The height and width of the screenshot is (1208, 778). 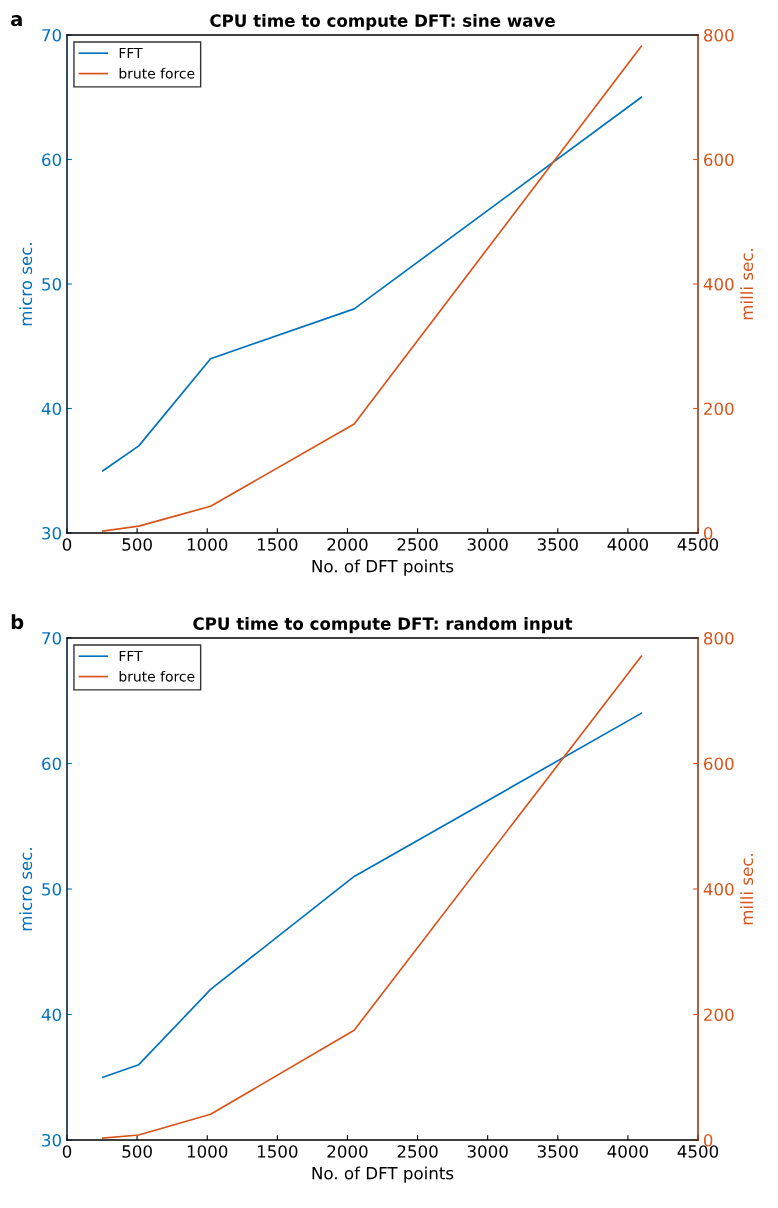 I want to click on text: b, so click(x=17, y=622).